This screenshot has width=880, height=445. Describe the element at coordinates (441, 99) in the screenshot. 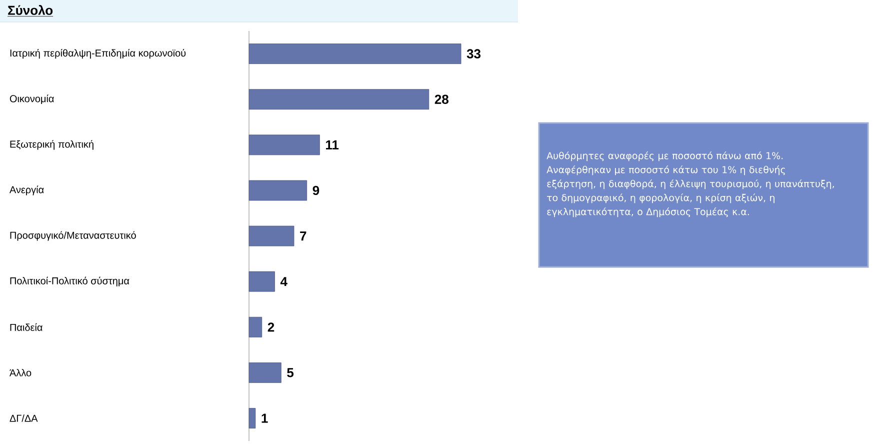

I see `data-label: 28` at that location.